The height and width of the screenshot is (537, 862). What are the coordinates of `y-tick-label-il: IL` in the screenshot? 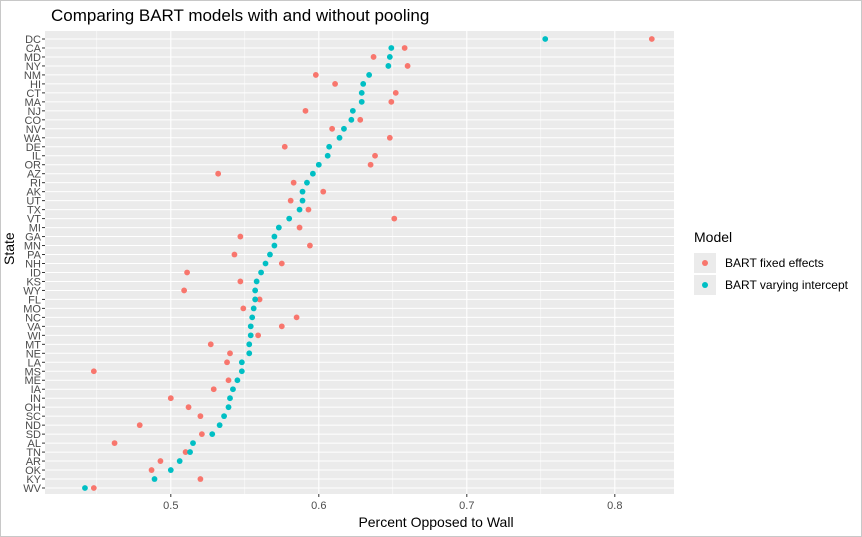 It's located at (36, 157).